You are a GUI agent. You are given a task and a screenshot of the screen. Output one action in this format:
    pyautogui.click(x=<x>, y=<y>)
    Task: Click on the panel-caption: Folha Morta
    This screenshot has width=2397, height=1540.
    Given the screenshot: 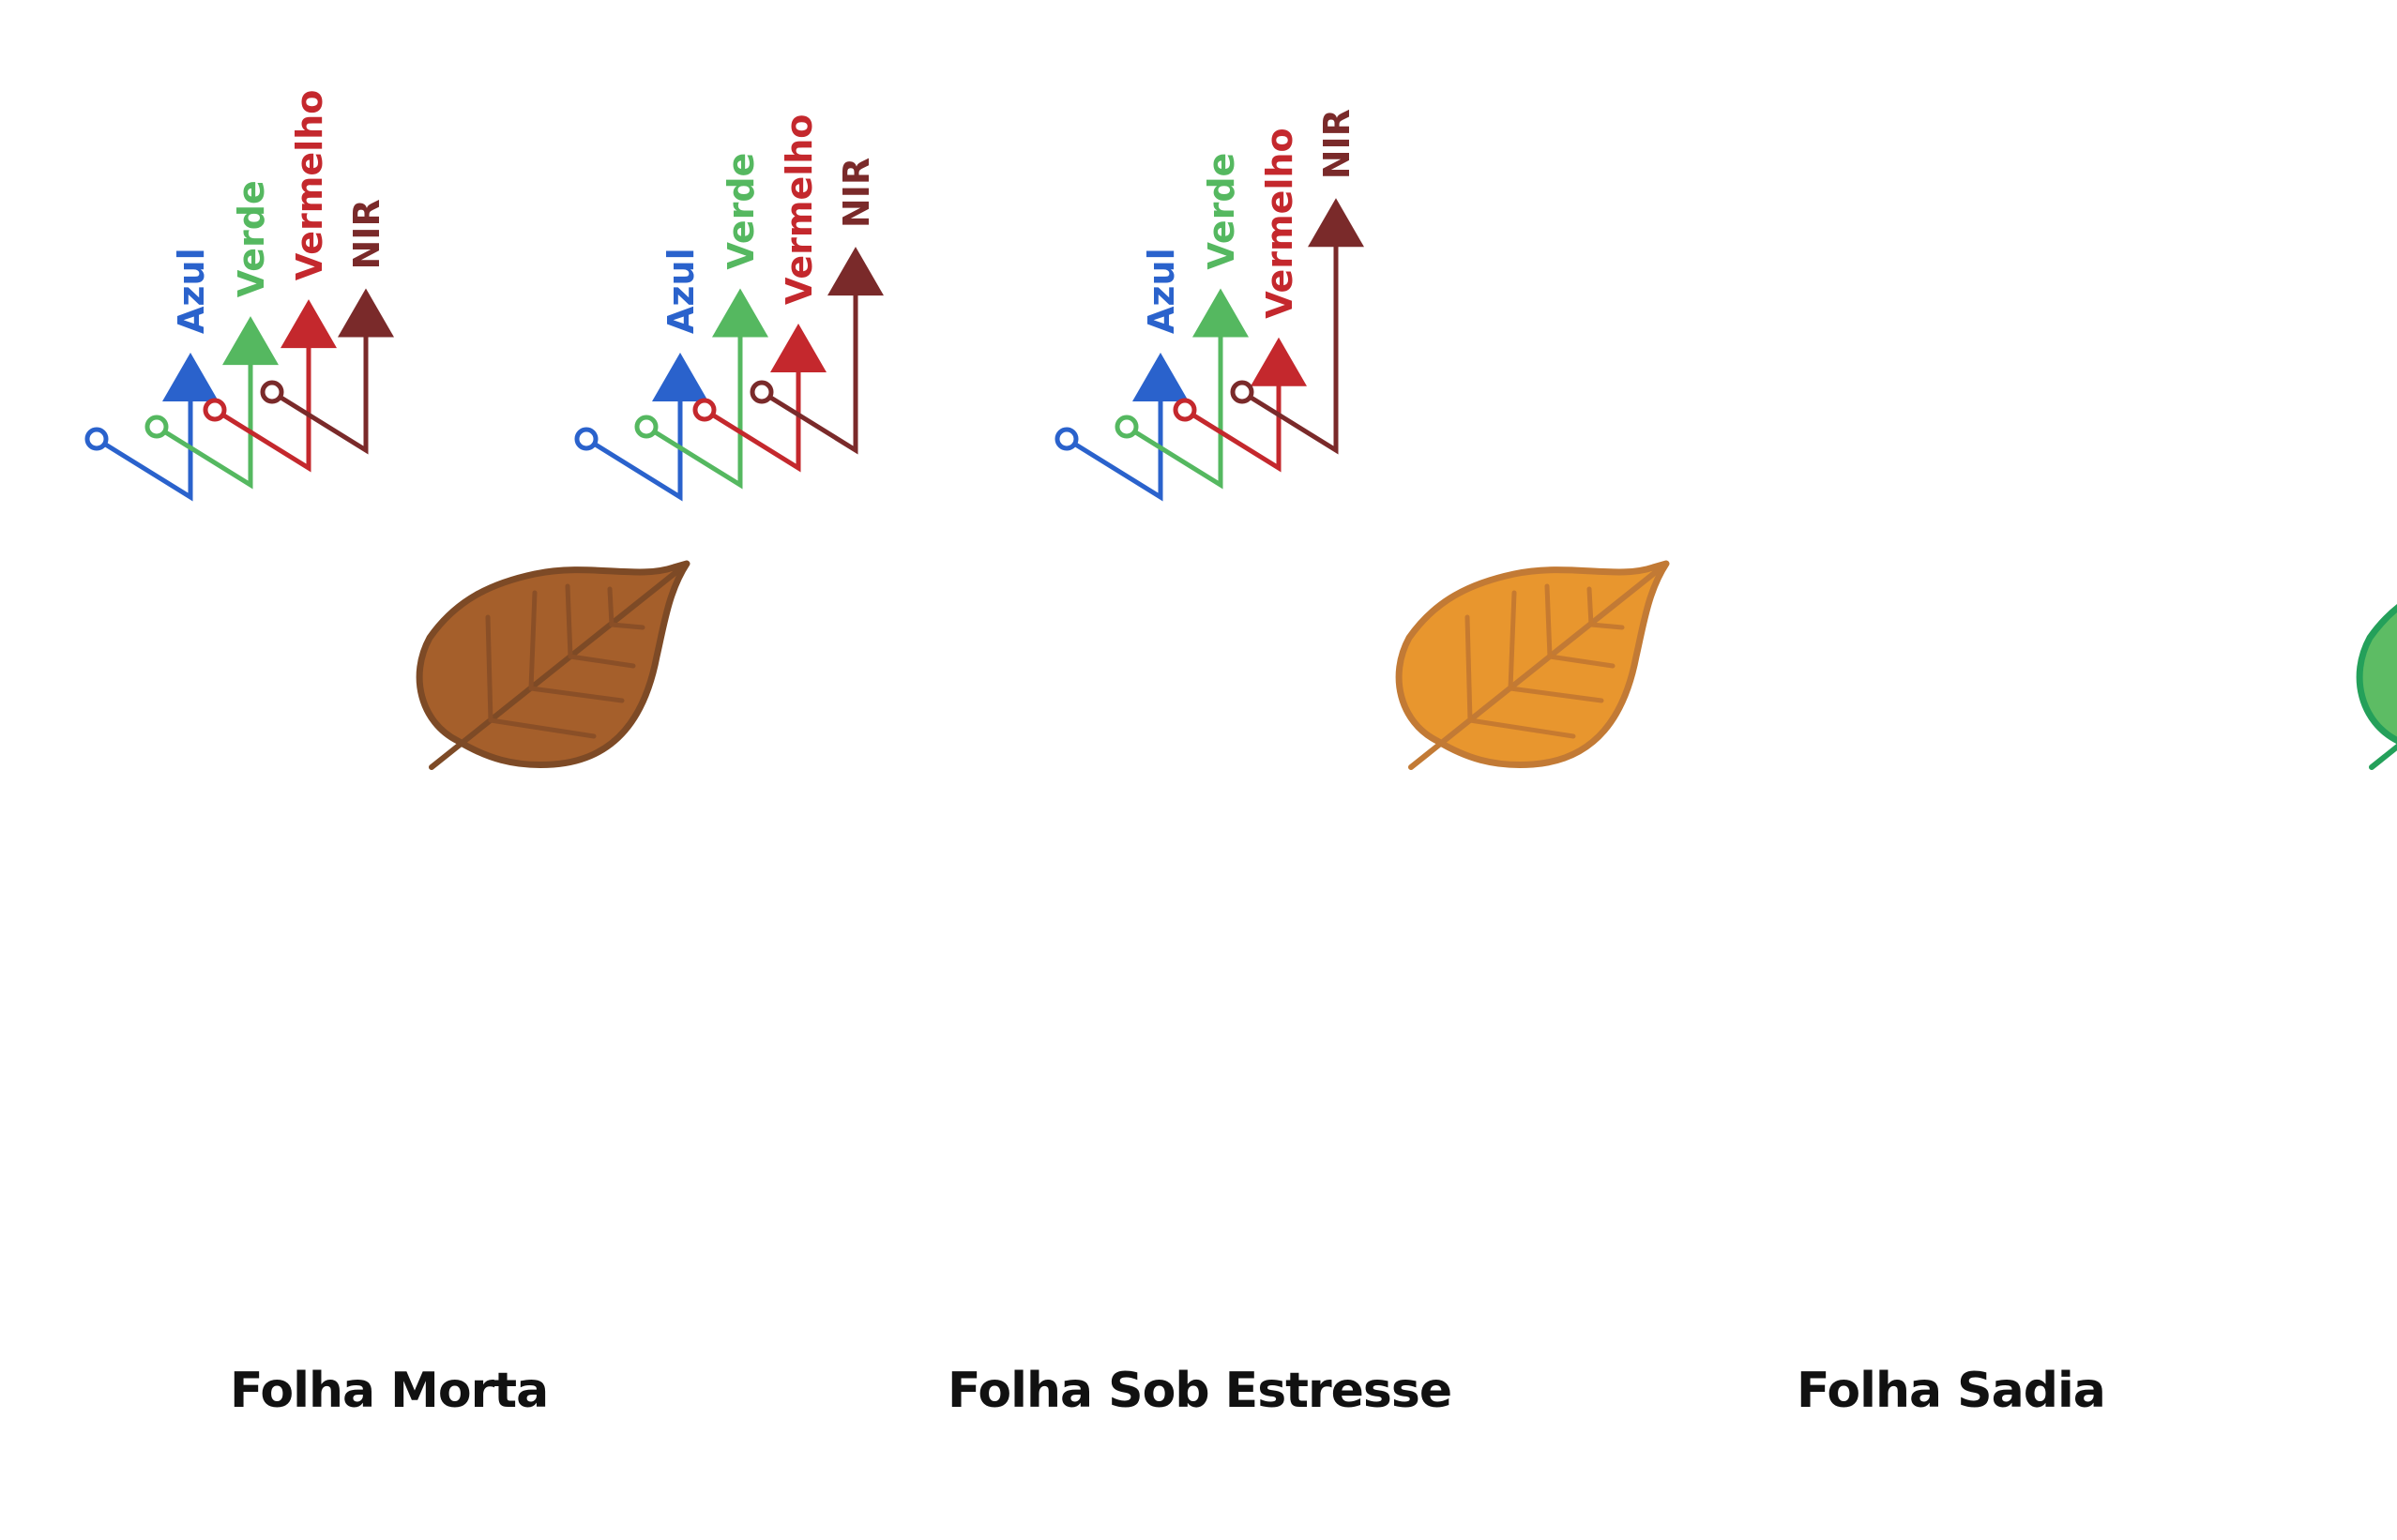 What is the action you would take?
    pyautogui.click(x=389, y=1391)
    